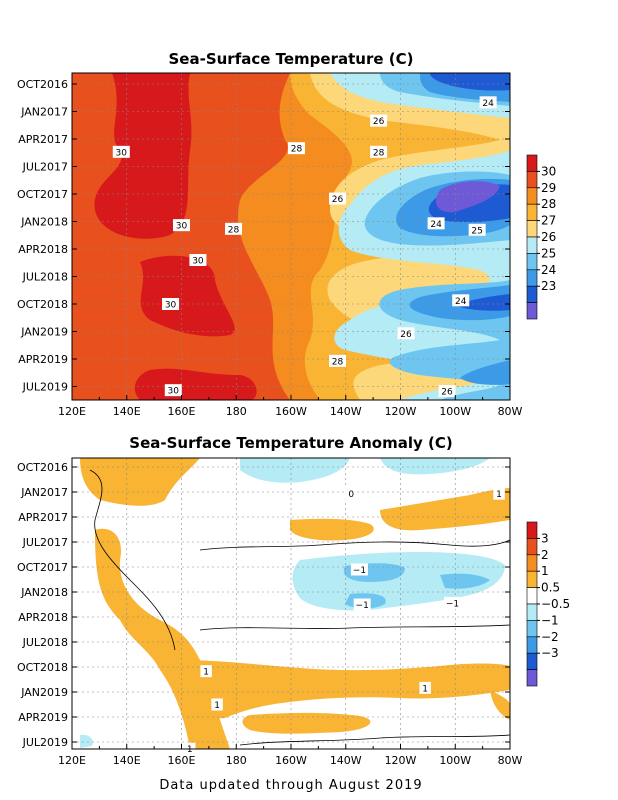 Image resolution: width=618 pixels, height=800 pixels. I want to click on y-tick-label: OCT2018, so click(42, 667).